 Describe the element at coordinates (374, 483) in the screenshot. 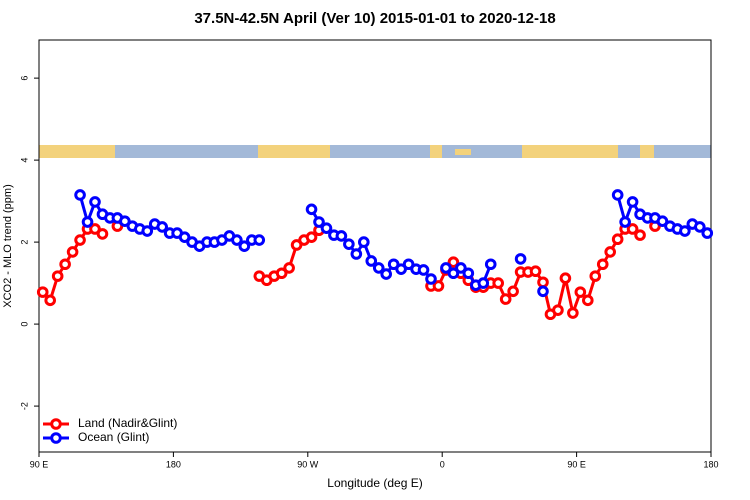

I see `x-axis-label: Longitude (deg E)` at that location.